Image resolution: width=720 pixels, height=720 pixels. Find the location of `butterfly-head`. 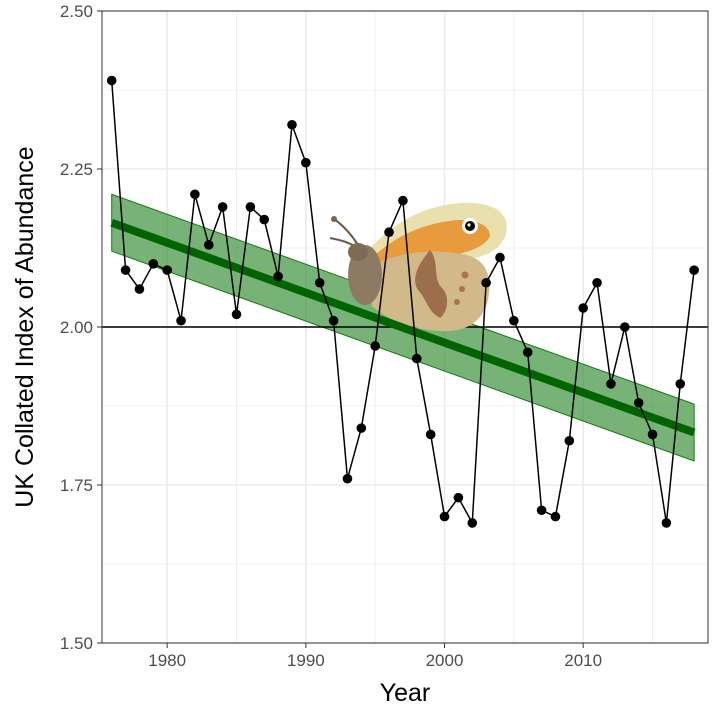

butterfly-head is located at coordinates (358, 252).